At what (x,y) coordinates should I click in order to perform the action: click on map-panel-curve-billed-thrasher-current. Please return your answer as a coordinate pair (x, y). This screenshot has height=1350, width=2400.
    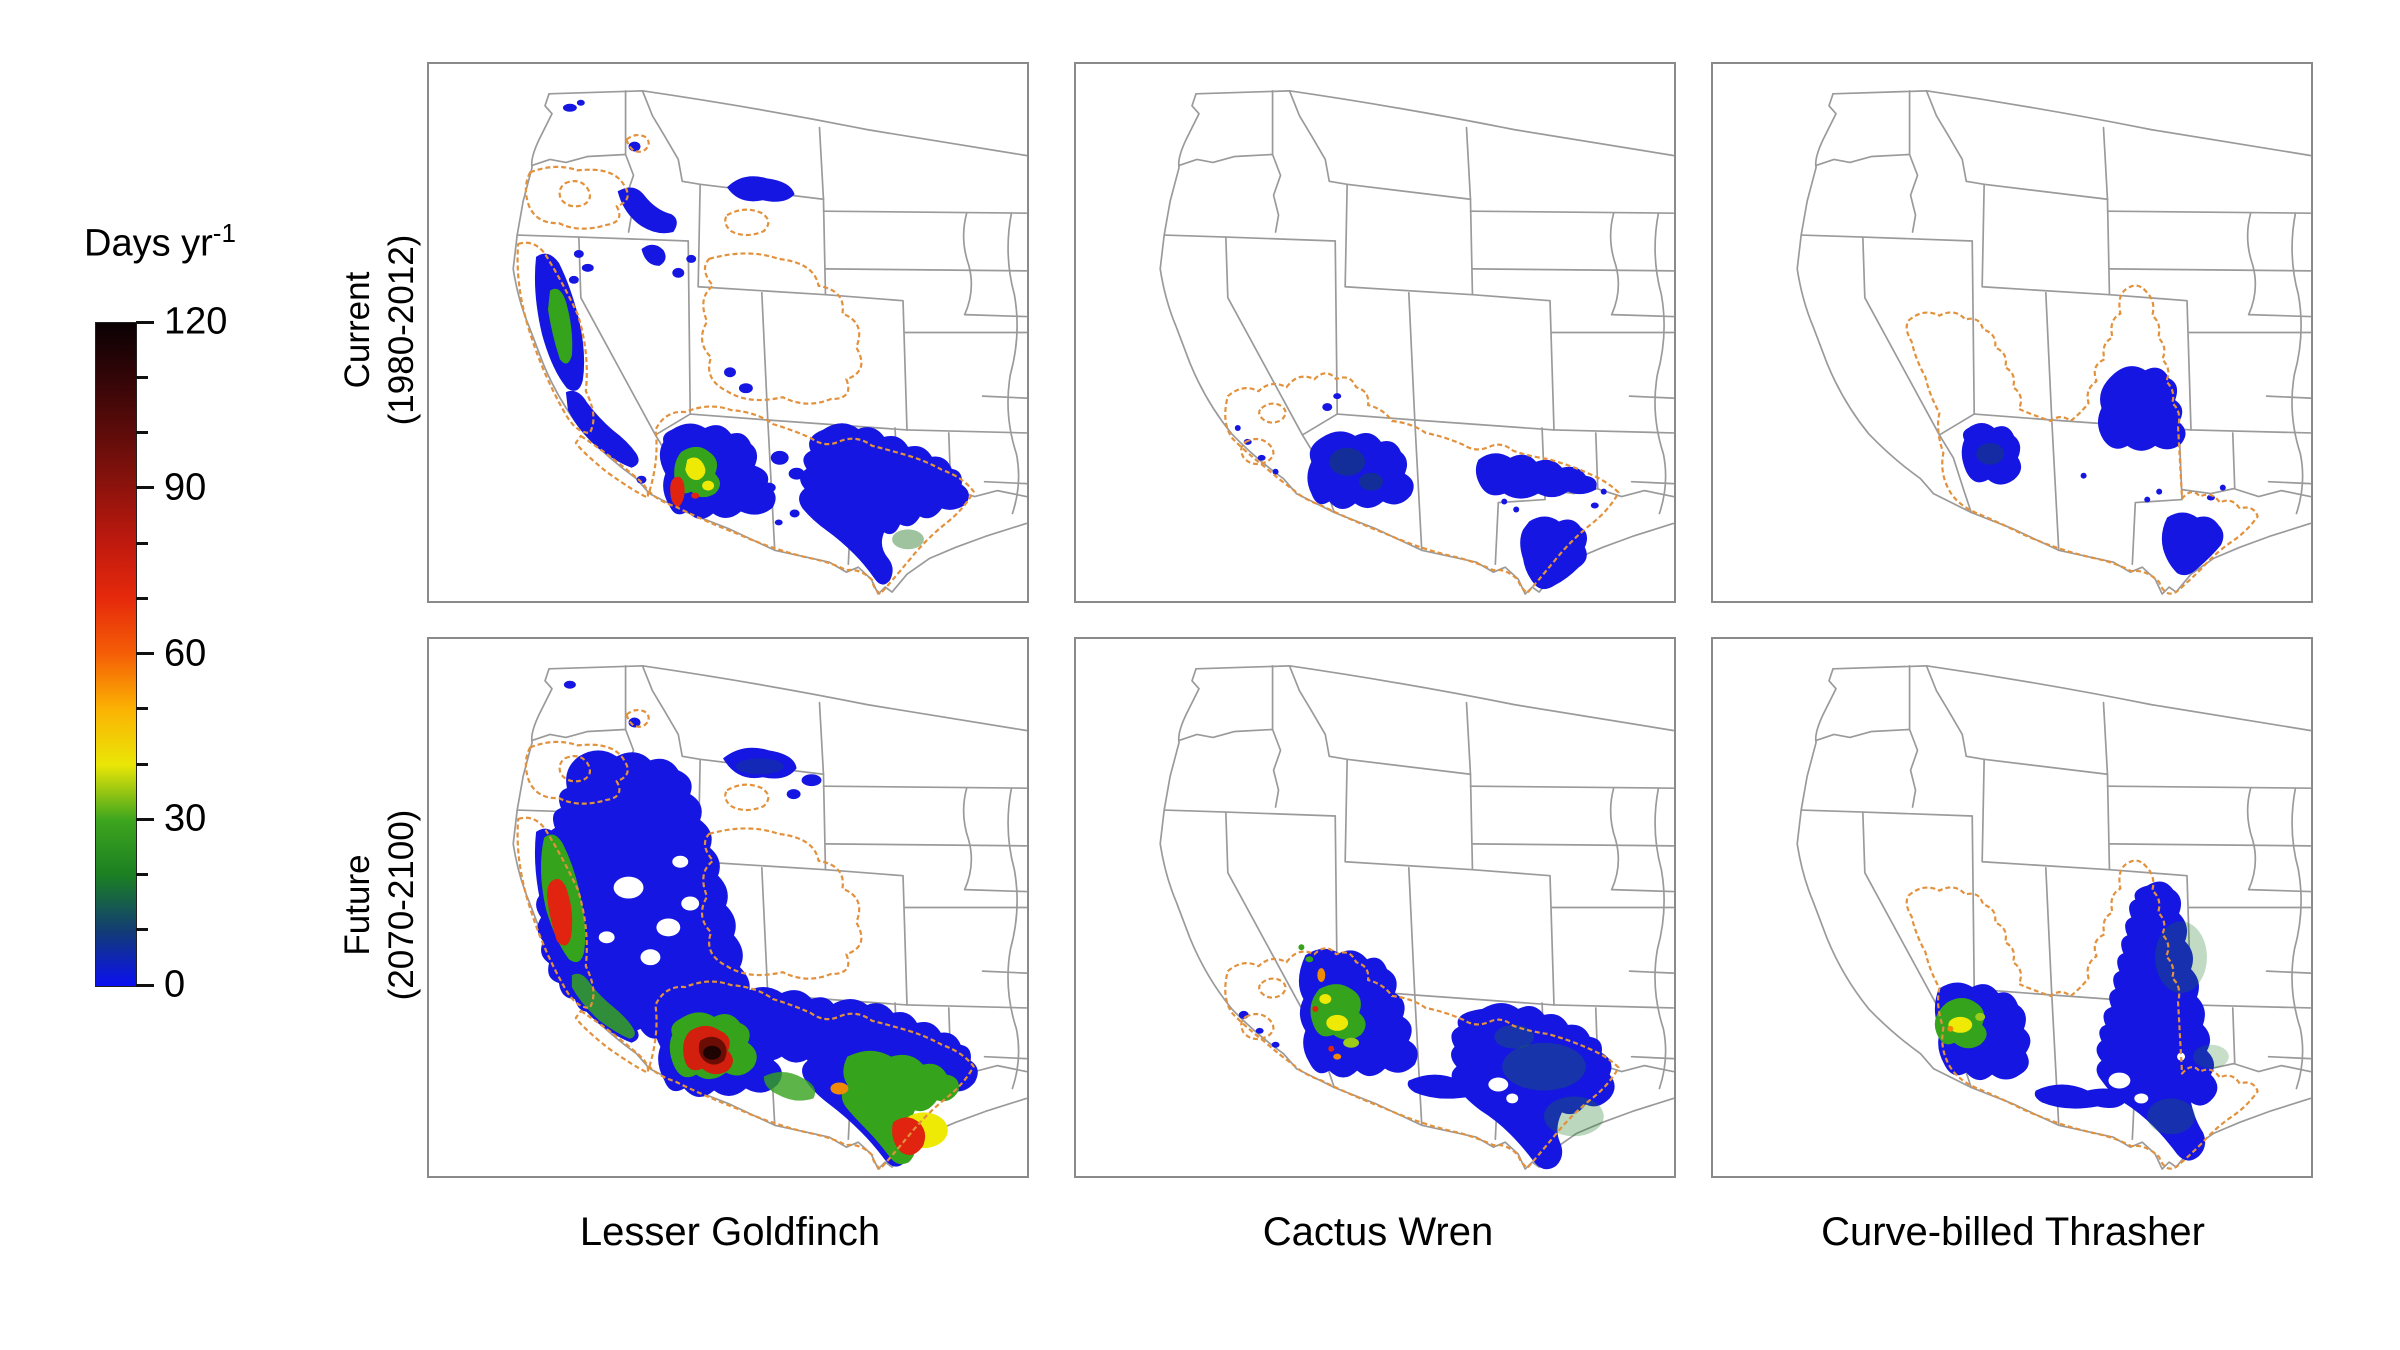
    Looking at the image, I should click on (2012, 332).